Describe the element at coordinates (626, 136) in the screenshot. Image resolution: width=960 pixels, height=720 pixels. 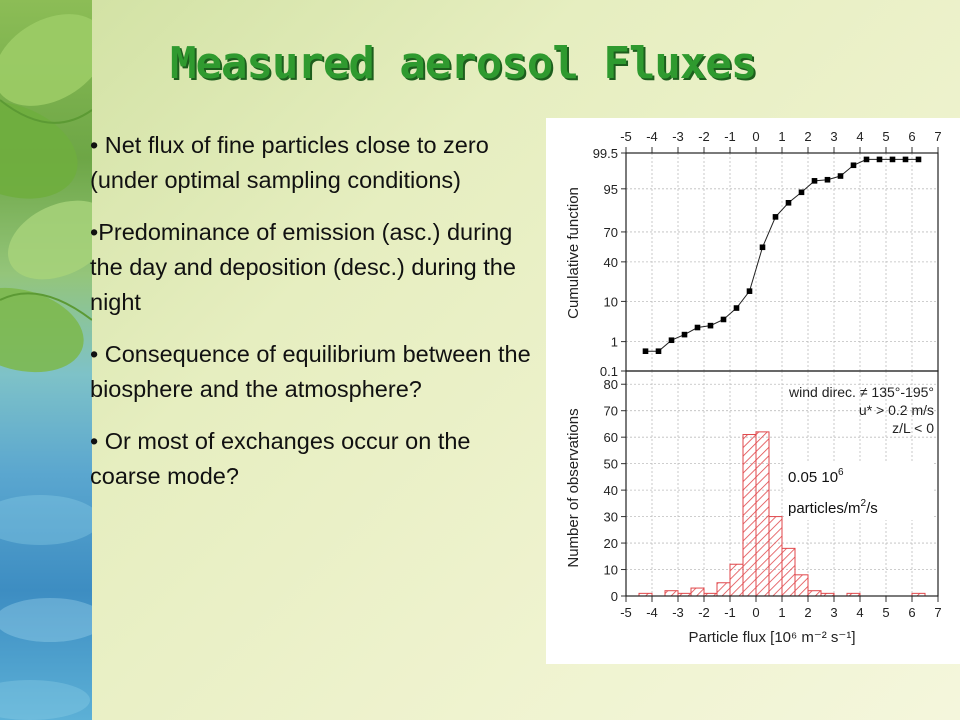
I see `x-tick-label-top: -5` at that location.